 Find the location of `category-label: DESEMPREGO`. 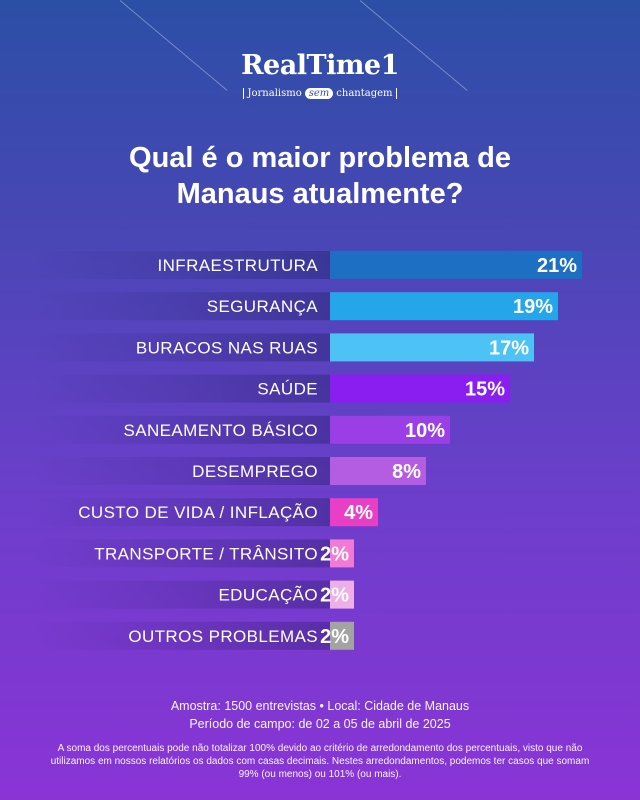

category-label: DESEMPREGO is located at coordinates (255, 471).